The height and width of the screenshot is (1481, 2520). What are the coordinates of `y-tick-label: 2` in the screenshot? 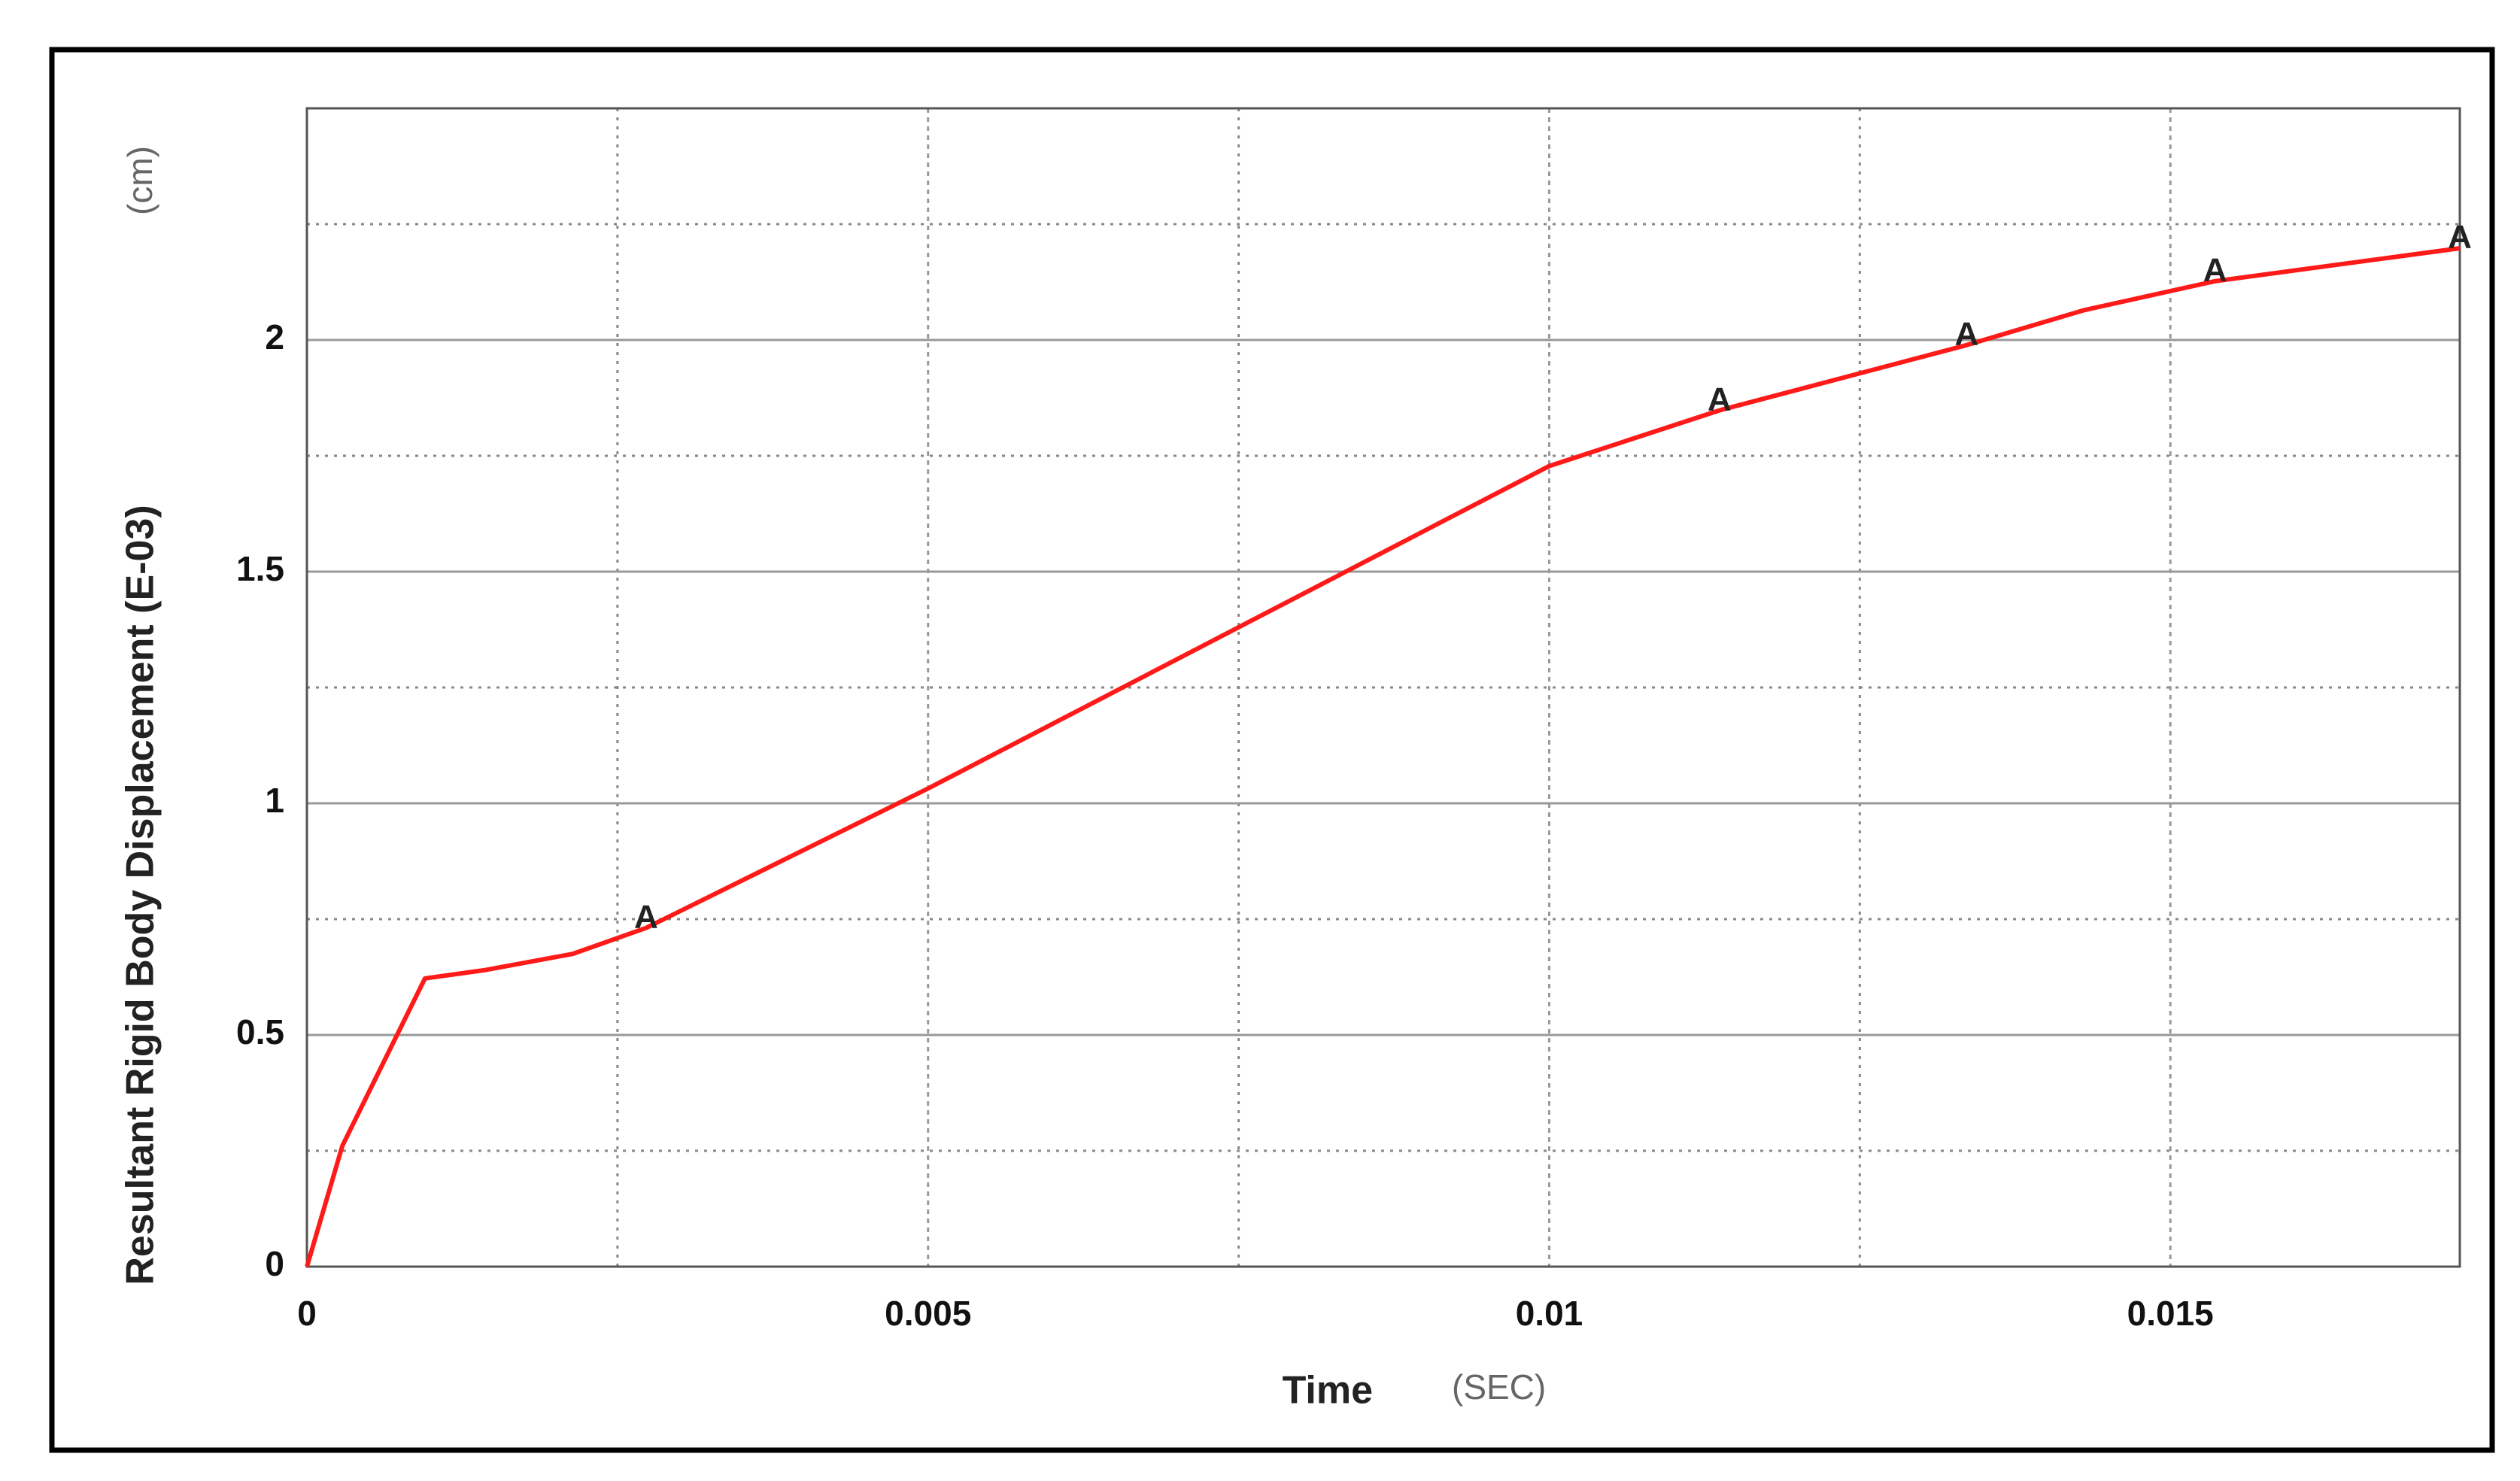 It's located at (274, 337).